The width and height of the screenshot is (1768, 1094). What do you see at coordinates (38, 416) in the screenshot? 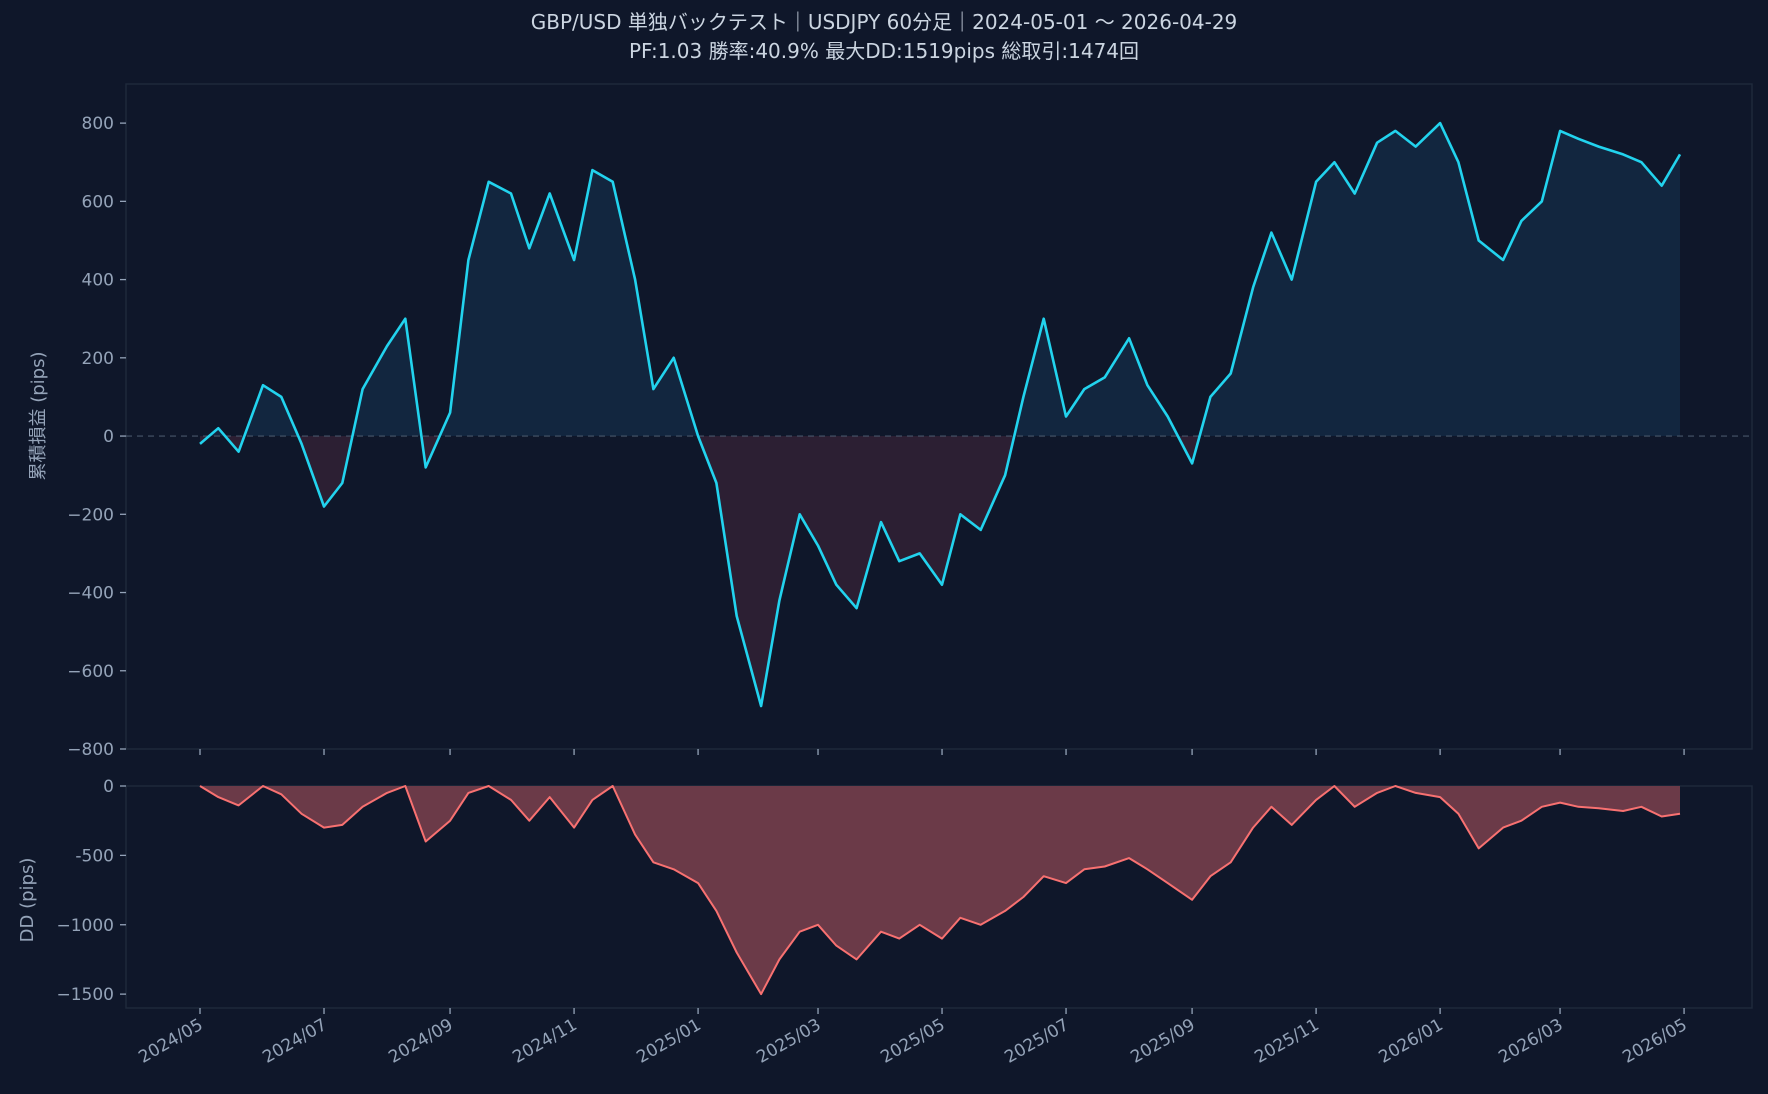
I see `equity-y-axis-label: 累積損益 (pips)` at bounding box center [38, 416].